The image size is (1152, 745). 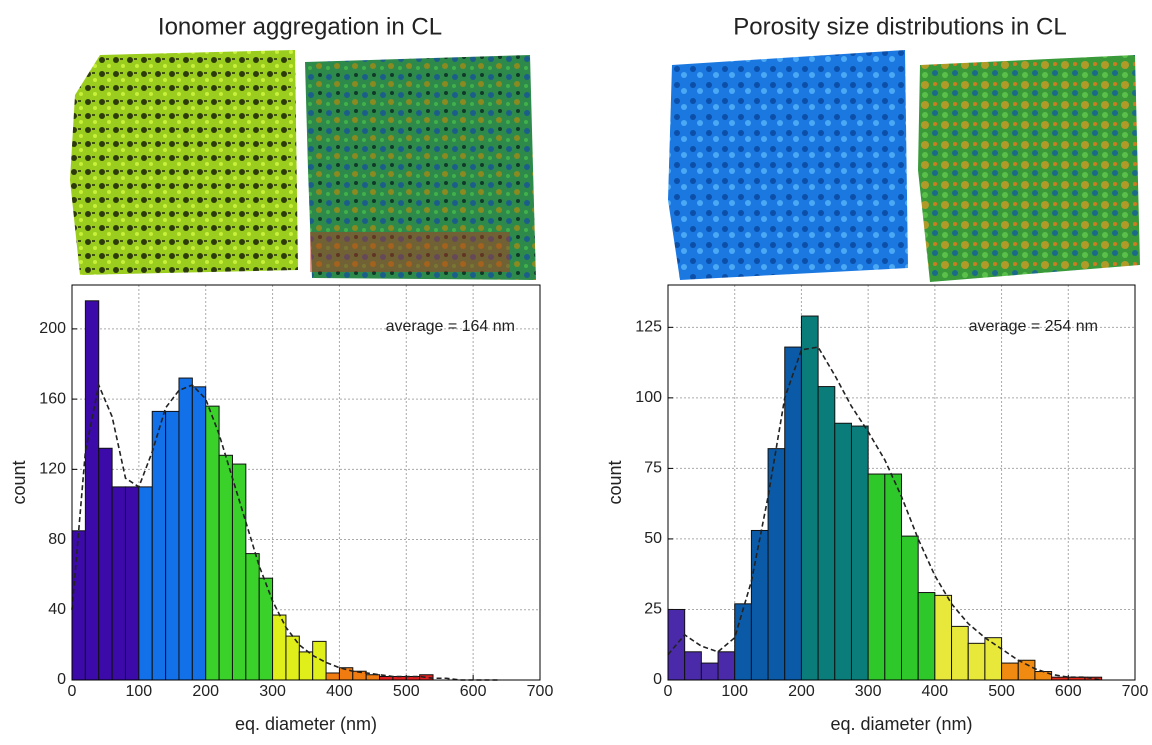 What do you see at coordinates (420, 167) in the screenshot?
I see `ionomer-size-rendering` at bounding box center [420, 167].